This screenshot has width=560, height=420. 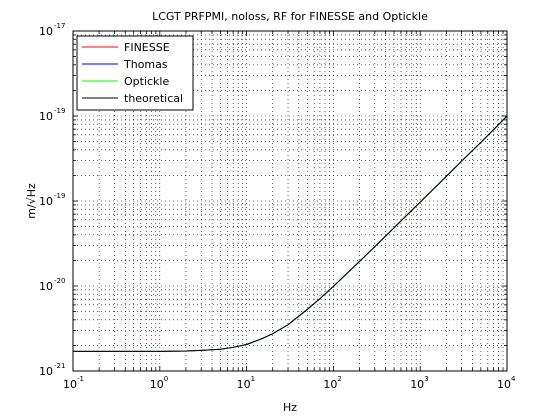 What do you see at coordinates (146, 81) in the screenshot?
I see `legend-label: Optickle` at bounding box center [146, 81].